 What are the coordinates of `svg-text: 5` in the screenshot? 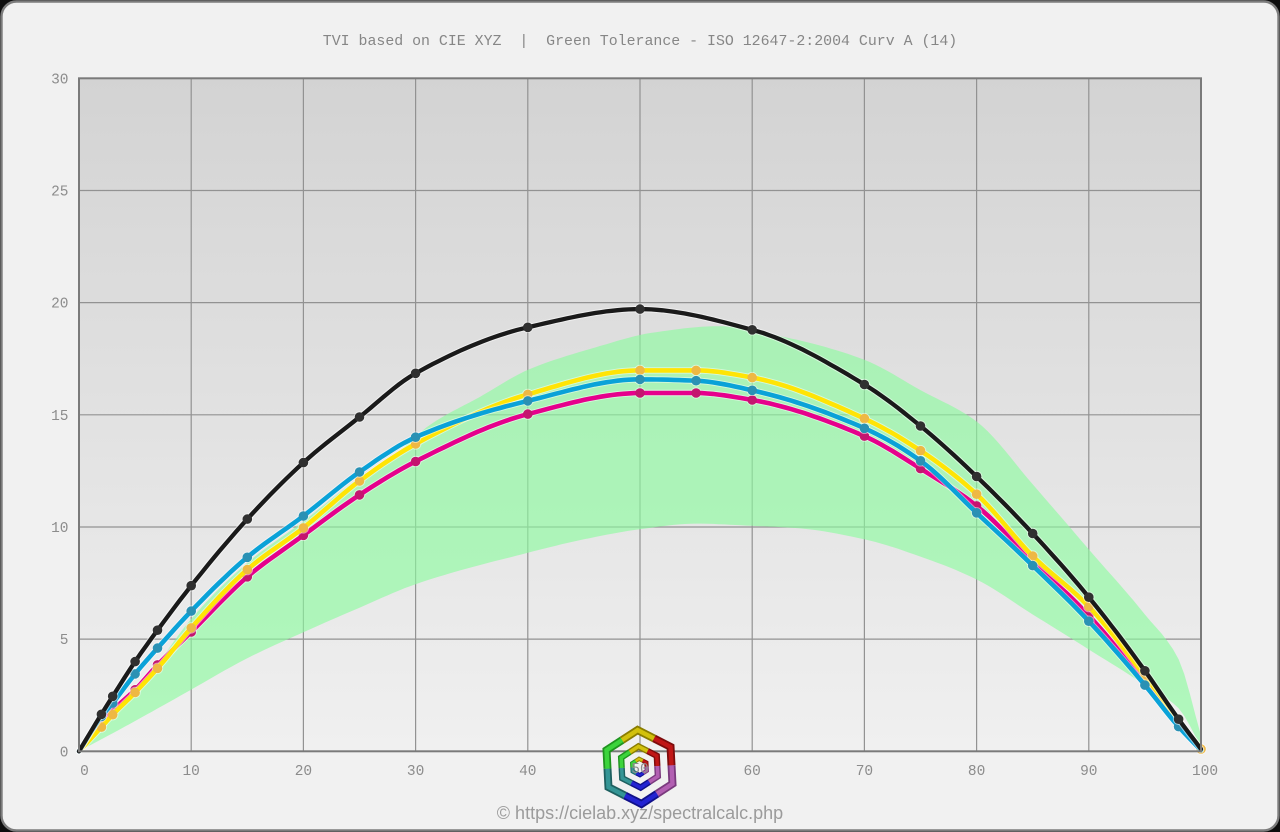 It's located at (64, 641).